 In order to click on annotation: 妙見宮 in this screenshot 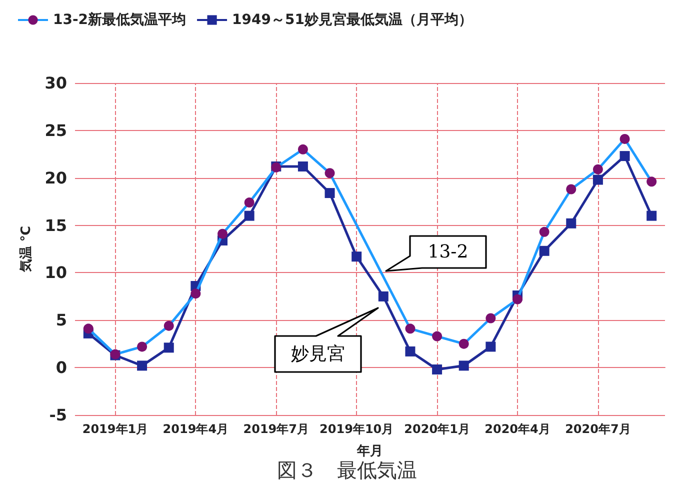, I will do `click(318, 354)`.